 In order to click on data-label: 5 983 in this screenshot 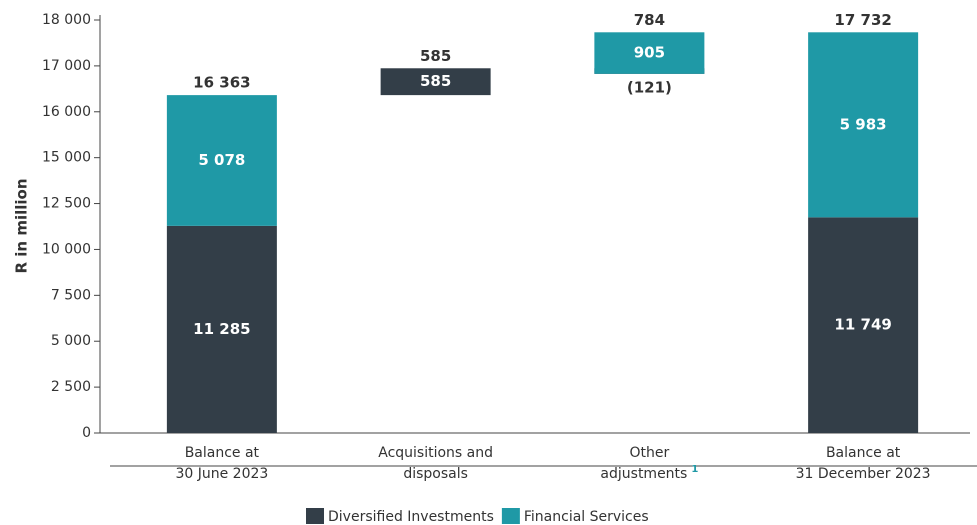, I will do `click(863, 124)`.